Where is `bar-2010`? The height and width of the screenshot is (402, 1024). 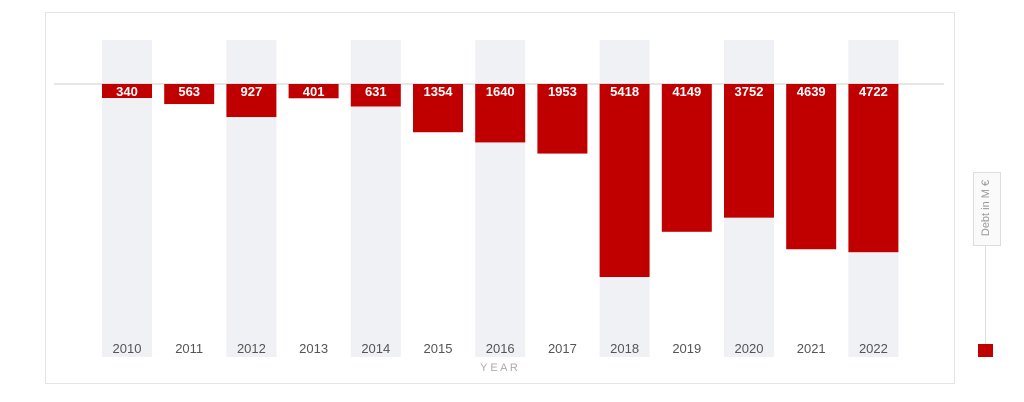 bar-2010 is located at coordinates (127, 91).